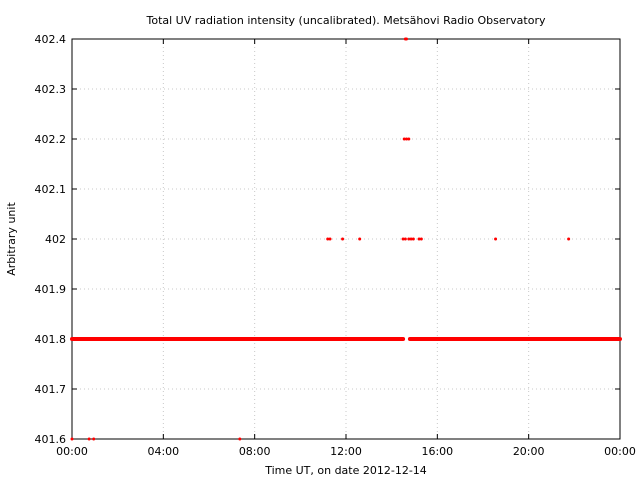 The height and width of the screenshot is (480, 640). What do you see at coordinates (51, 39) in the screenshot?
I see `y-tick-label: 402.4` at bounding box center [51, 39].